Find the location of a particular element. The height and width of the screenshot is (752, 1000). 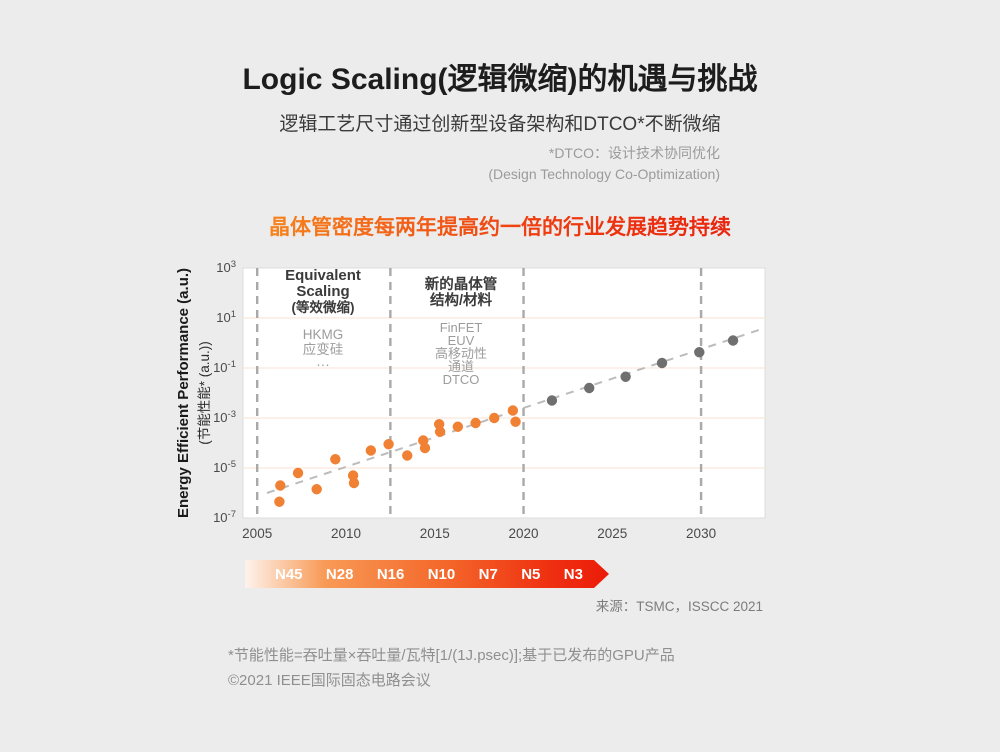

y-tick-label: 10¹ is located at coordinates (226, 317).